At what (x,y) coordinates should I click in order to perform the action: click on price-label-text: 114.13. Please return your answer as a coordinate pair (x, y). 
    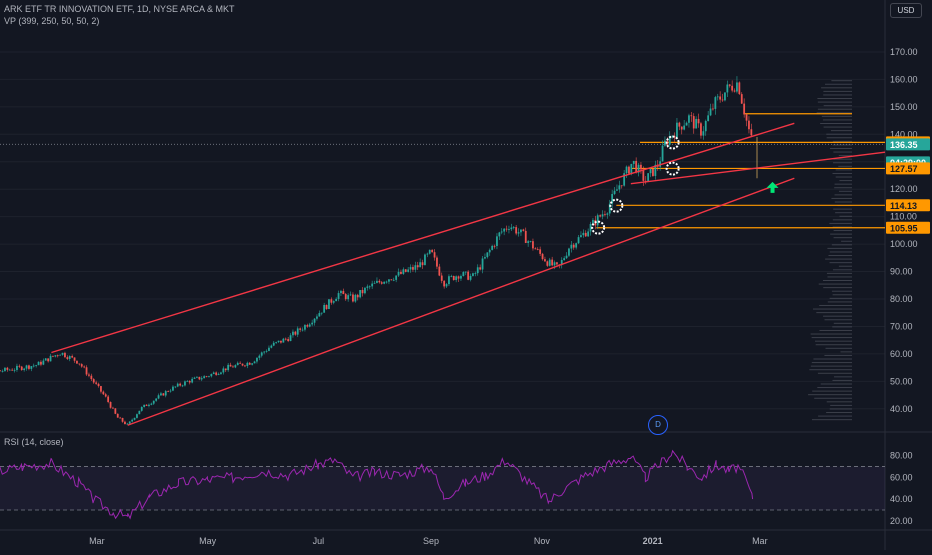
    Looking at the image, I should click on (903, 206).